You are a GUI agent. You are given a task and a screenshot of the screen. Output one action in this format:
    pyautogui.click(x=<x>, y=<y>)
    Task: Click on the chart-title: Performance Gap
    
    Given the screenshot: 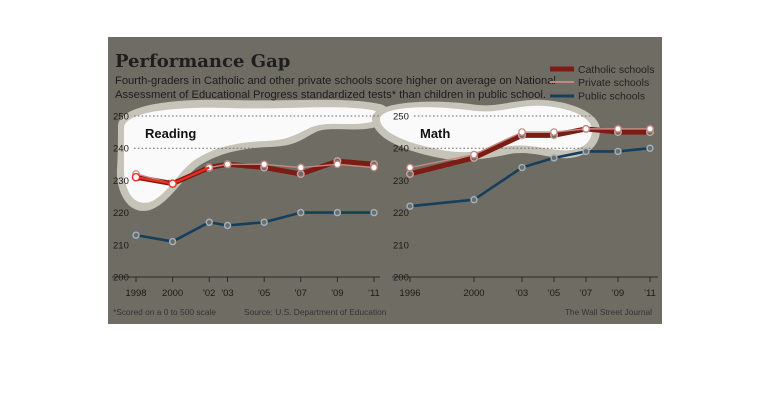 What is the action you would take?
    pyautogui.click(x=202, y=61)
    